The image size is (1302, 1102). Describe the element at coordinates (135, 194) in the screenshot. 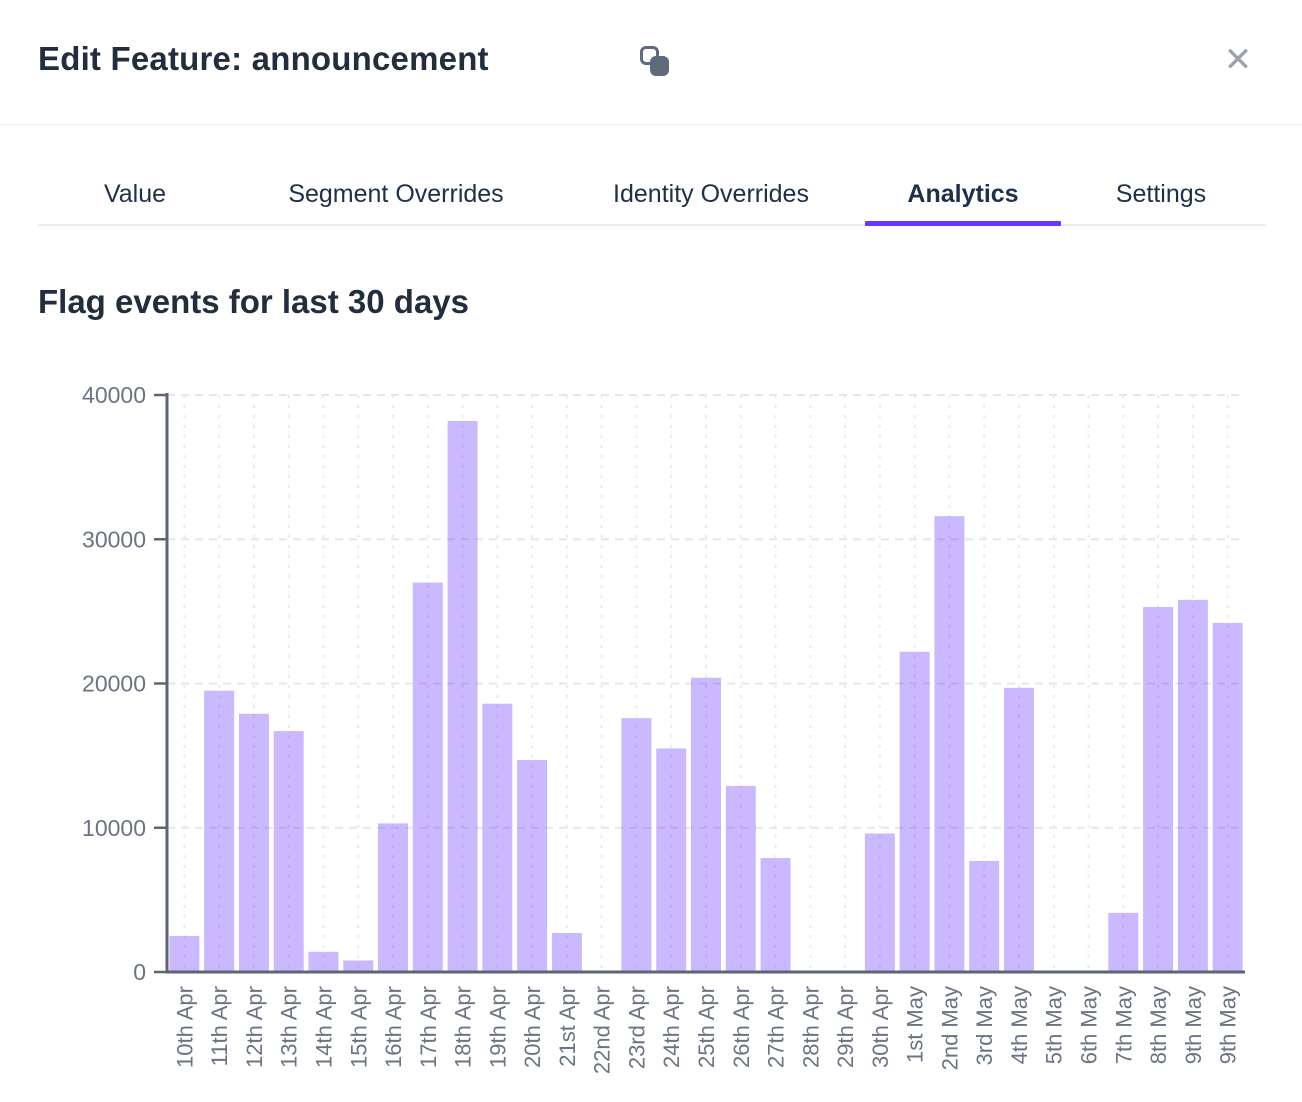

I see `tab-value: Value` at that location.